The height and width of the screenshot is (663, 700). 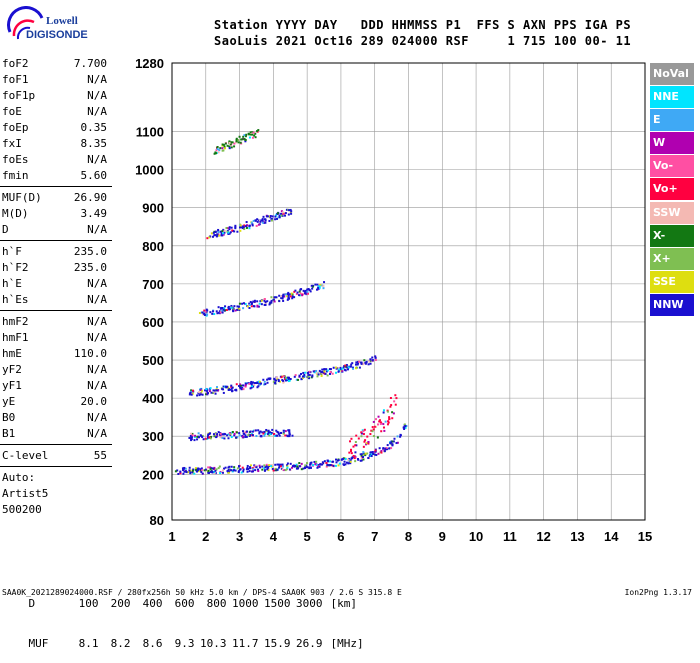 I want to click on param-value: 7.700, so click(x=90, y=63).